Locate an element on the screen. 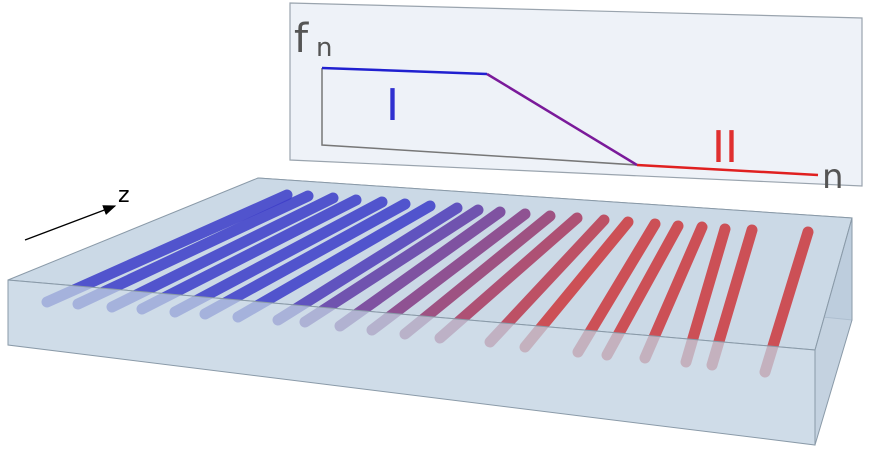 The width and height of the screenshot is (882, 455). curve-purple is located at coordinates (562, 119).